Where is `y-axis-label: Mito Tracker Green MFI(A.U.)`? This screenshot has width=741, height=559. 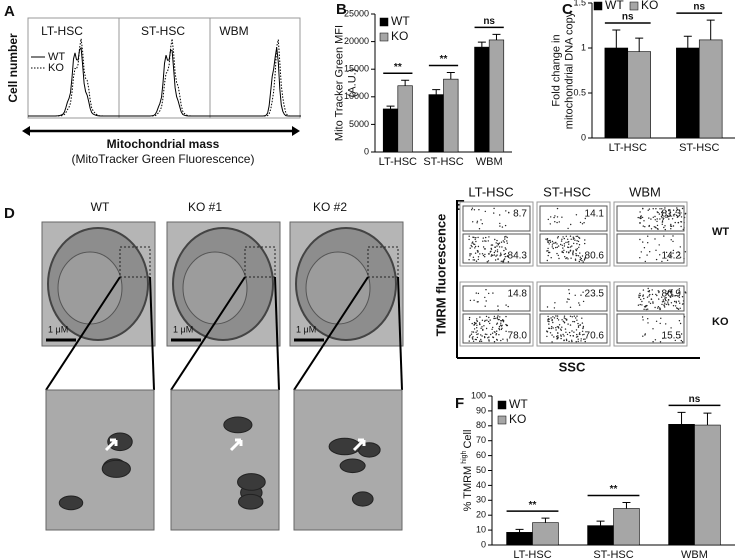
y-axis-label: Mito Tracker Green MFI(A.U.) is located at coordinates (345, 83).